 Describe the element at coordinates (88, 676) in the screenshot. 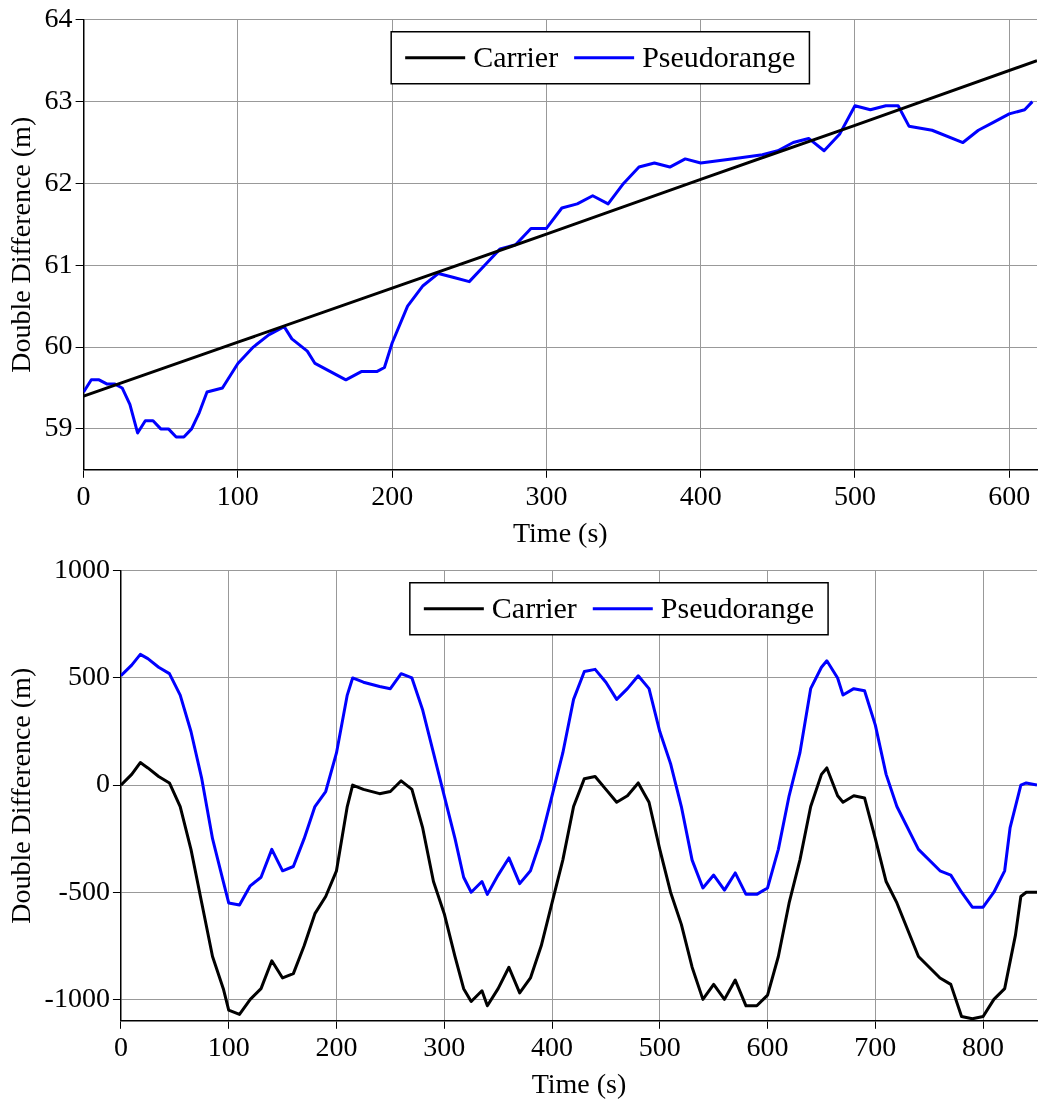

I see `y-tick-label: 500` at that location.